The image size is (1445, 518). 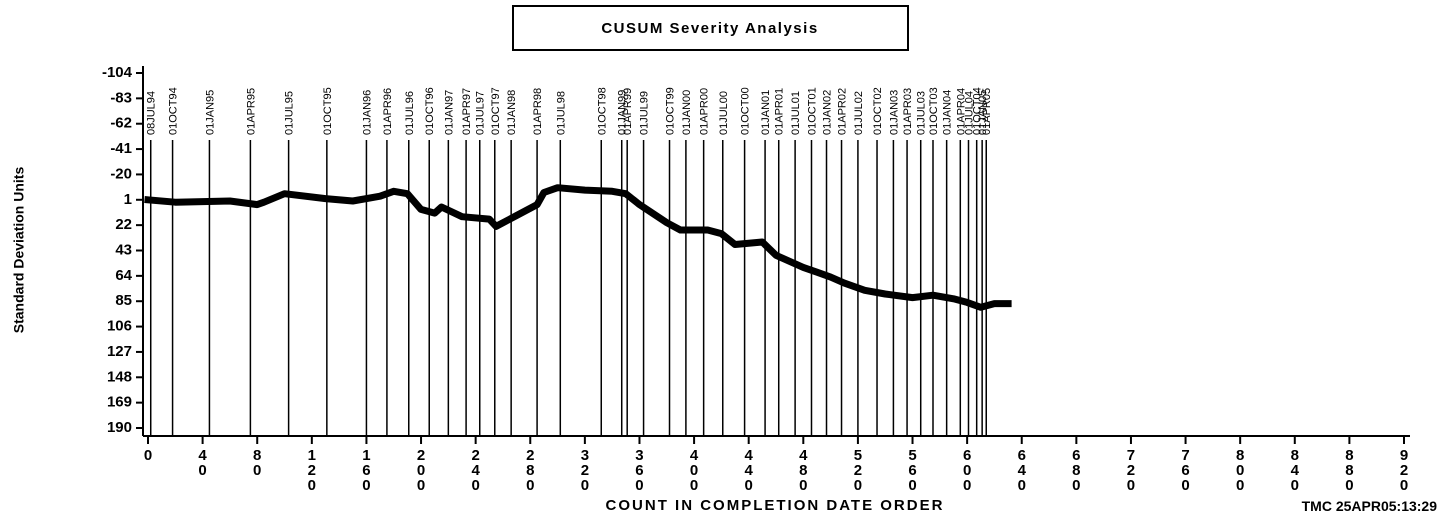 I want to click on reference-label: 01APR01, so click(x=780, y=111).